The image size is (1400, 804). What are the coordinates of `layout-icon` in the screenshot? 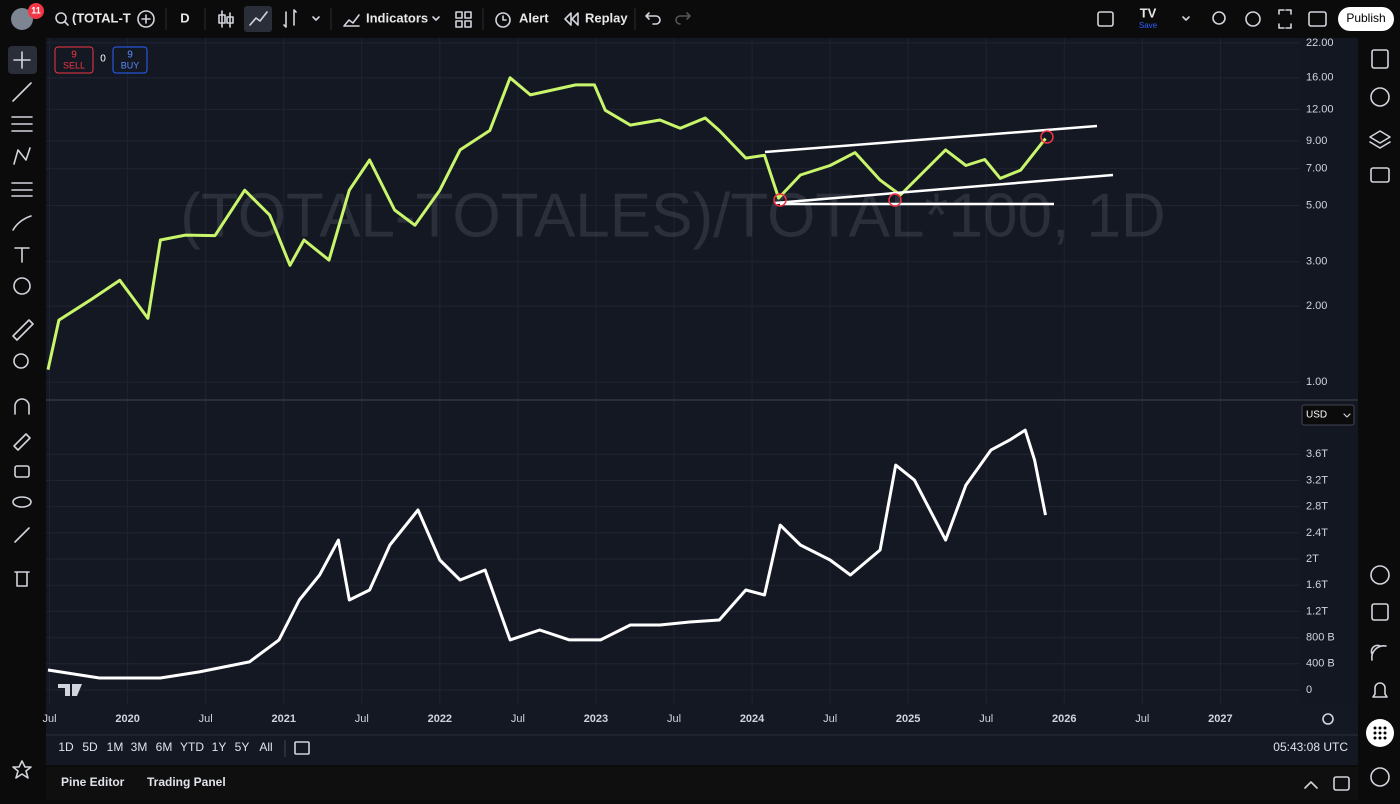 It's located at (1105, 19).